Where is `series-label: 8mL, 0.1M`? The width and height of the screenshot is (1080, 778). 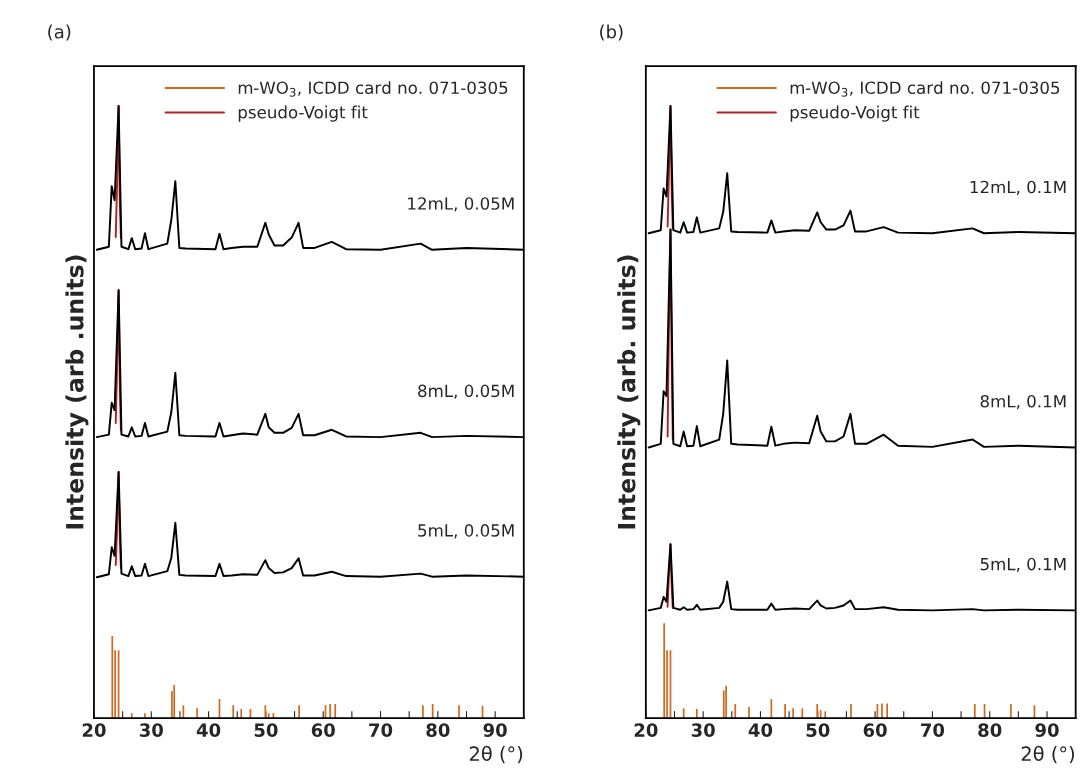 series-label: 8mL, 0.1M is located at coordinates (1023, 402).